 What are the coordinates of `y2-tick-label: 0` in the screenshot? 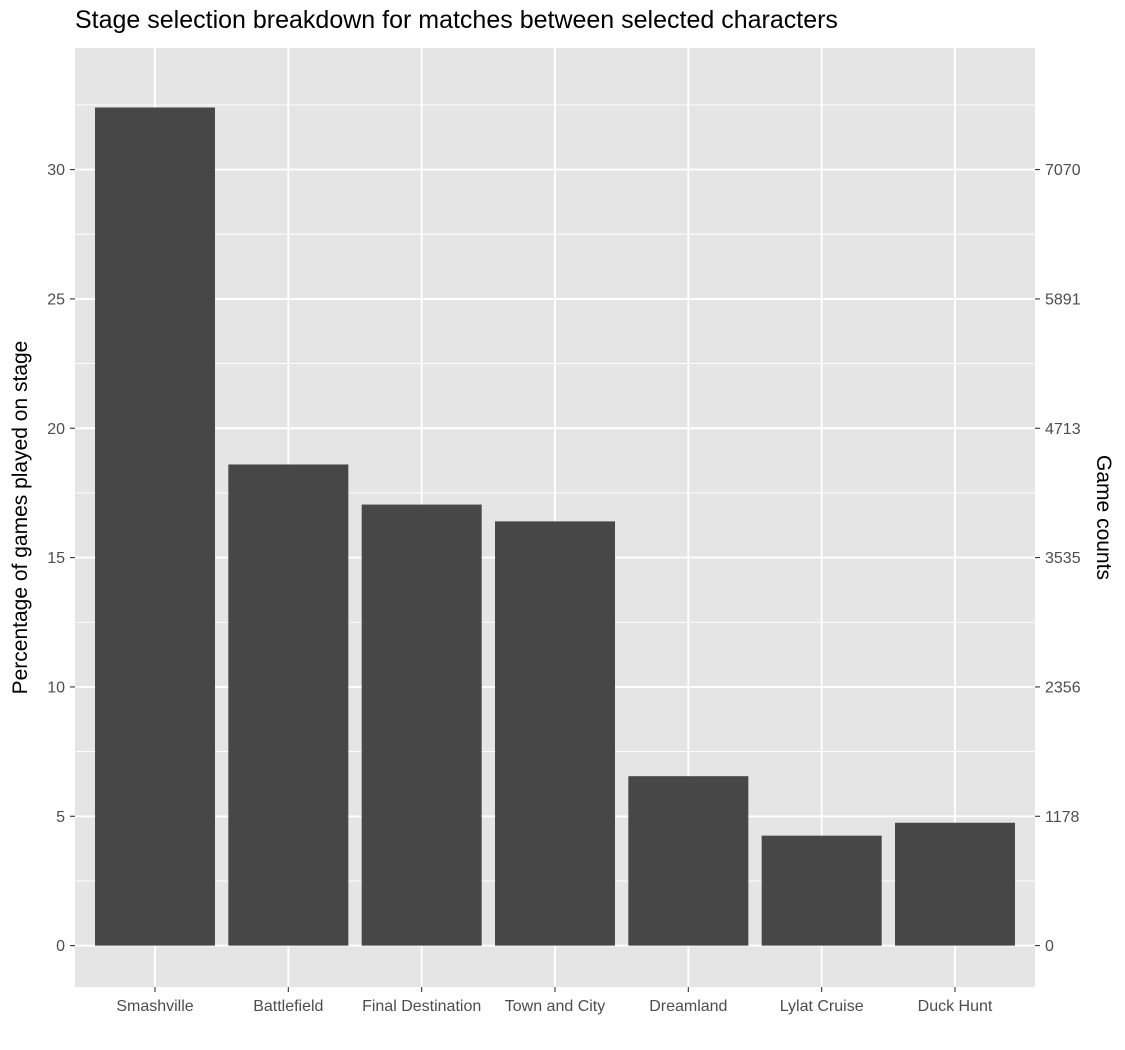 It's located at (1049, 946).